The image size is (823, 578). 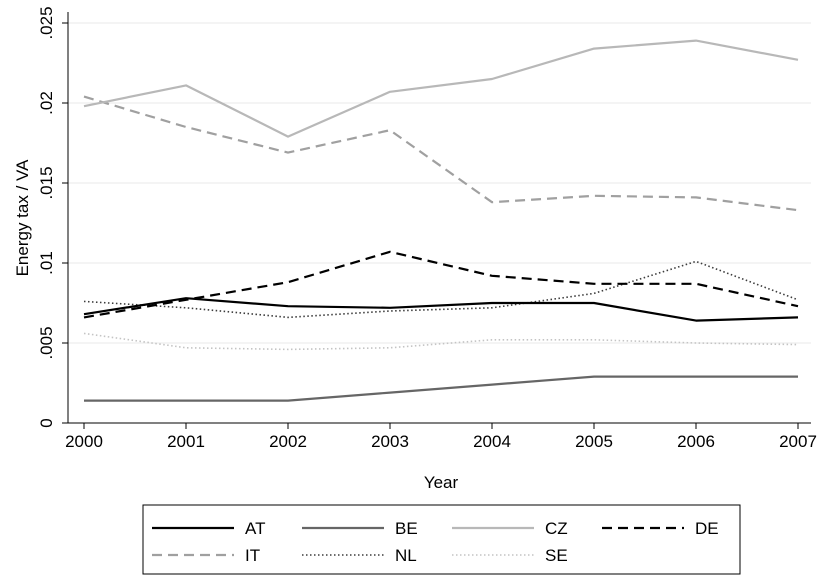 I want to click on x-tick-label: 2001, so click(x=186, y=441).